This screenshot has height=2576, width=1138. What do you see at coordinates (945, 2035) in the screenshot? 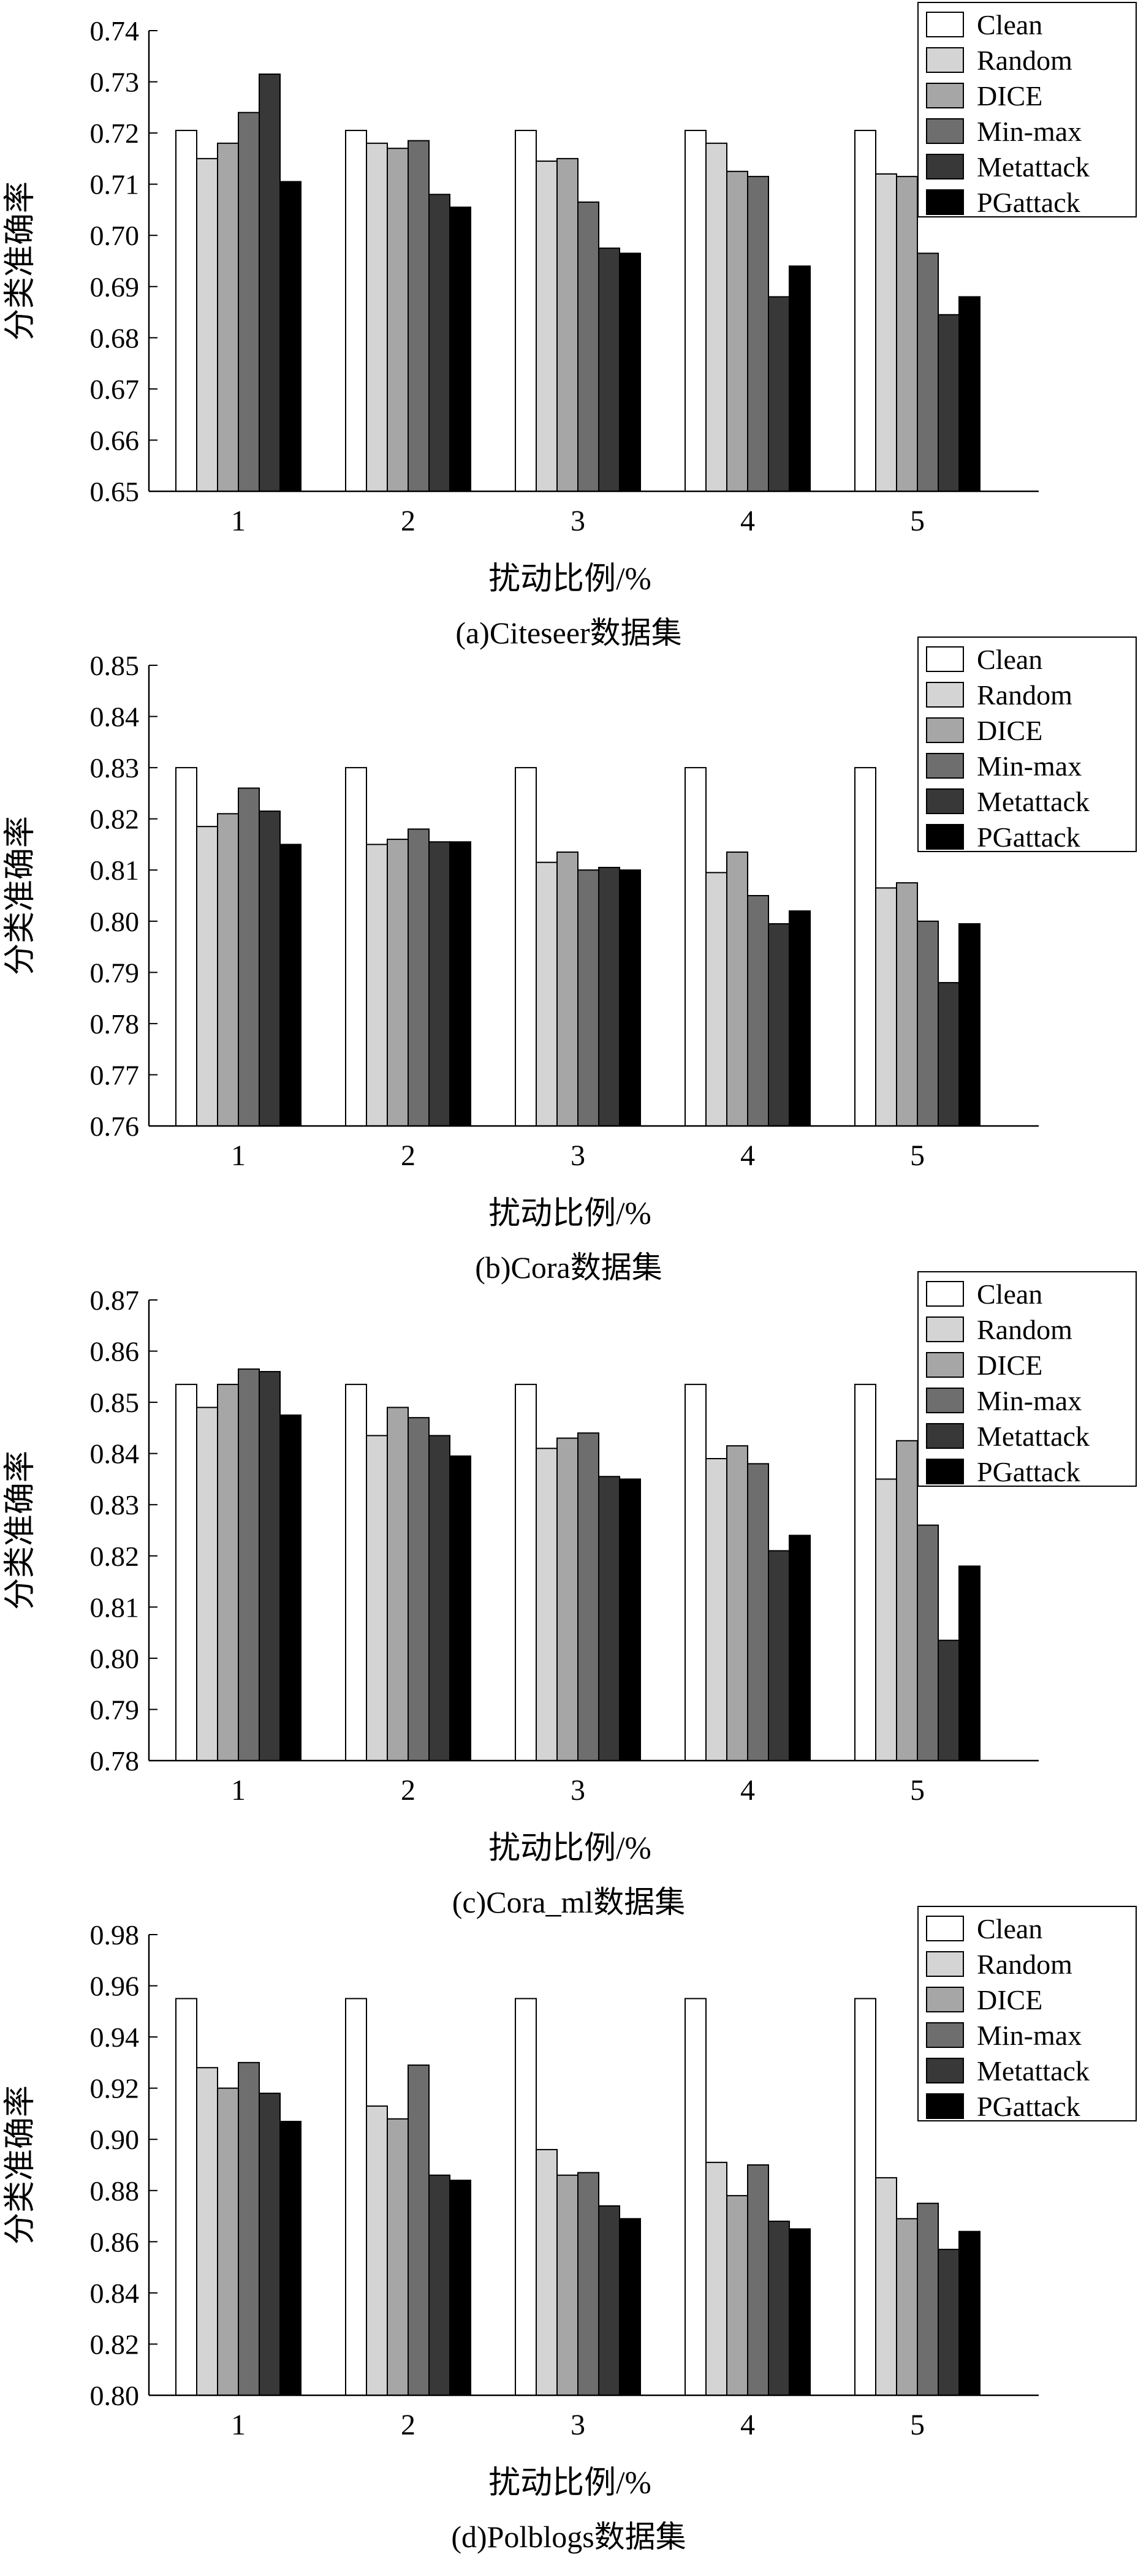
I see `legend-swatch-min-max` at bounding box center [945, 2035].